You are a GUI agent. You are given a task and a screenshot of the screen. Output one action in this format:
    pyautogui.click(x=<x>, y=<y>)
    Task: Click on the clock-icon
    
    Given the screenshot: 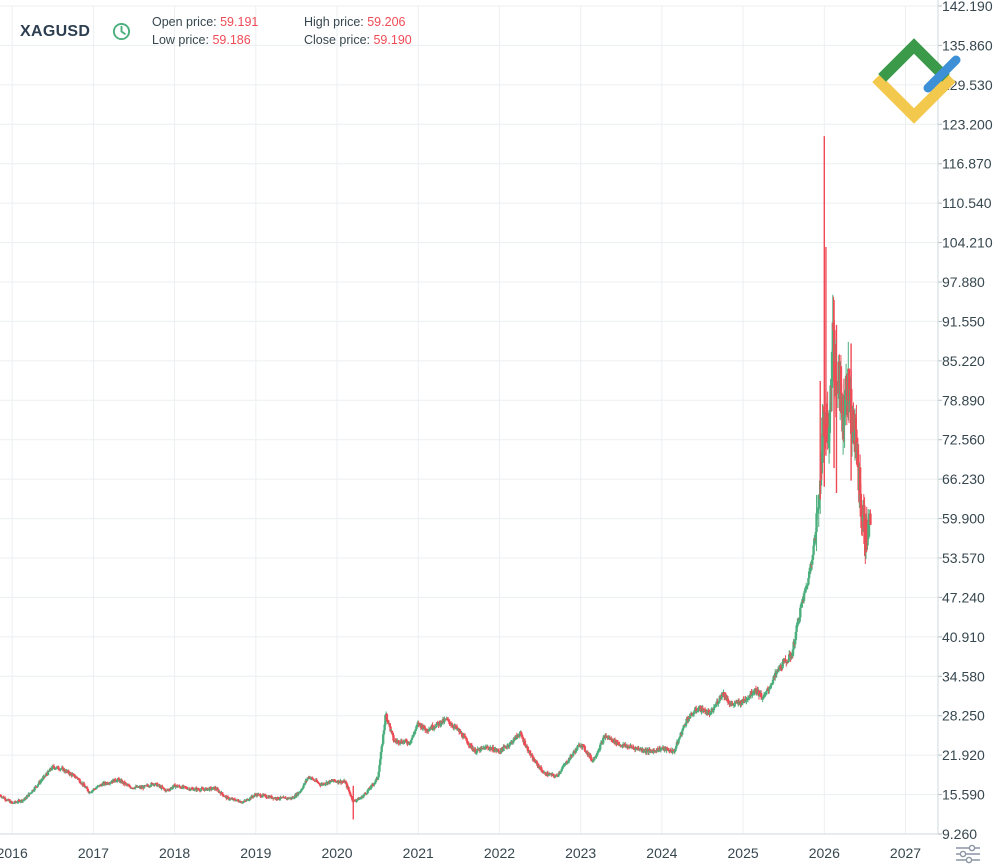 What is the action you would take?
    pyautogui.click(x=121, y=31)
    